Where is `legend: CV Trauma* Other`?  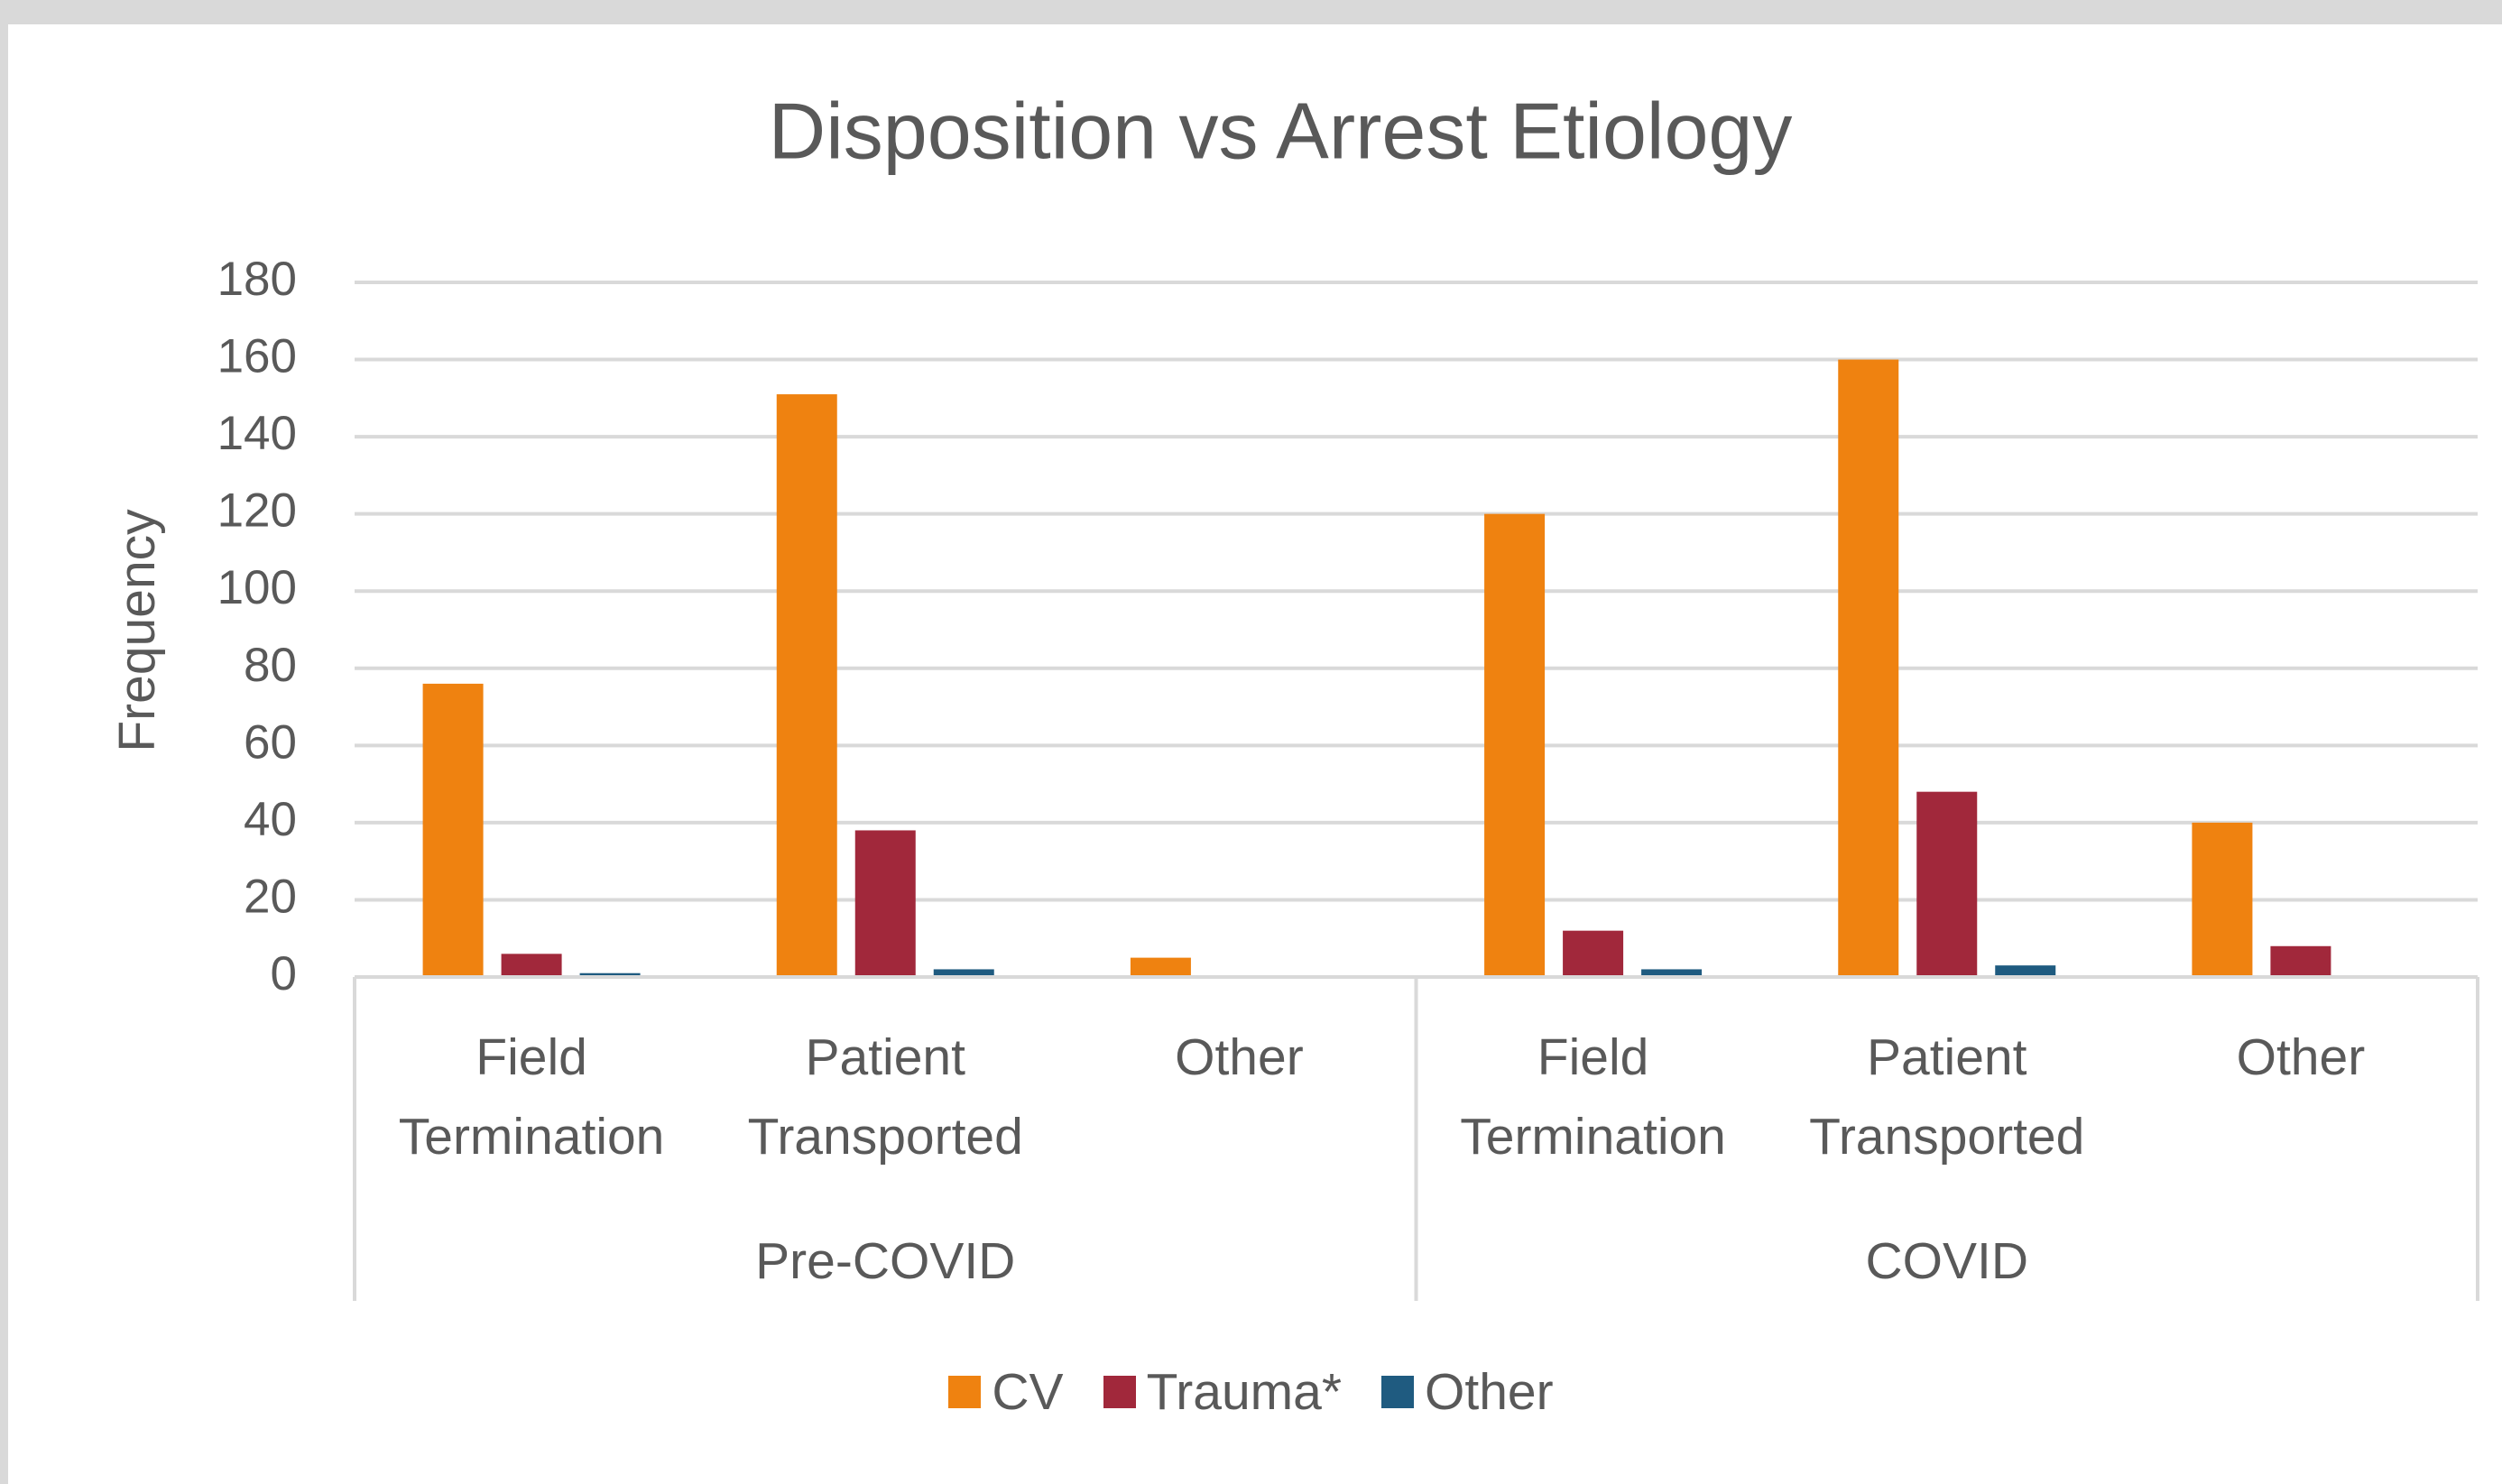 legend: CV Trauma* Other is located at coordinates (1251, 1392).